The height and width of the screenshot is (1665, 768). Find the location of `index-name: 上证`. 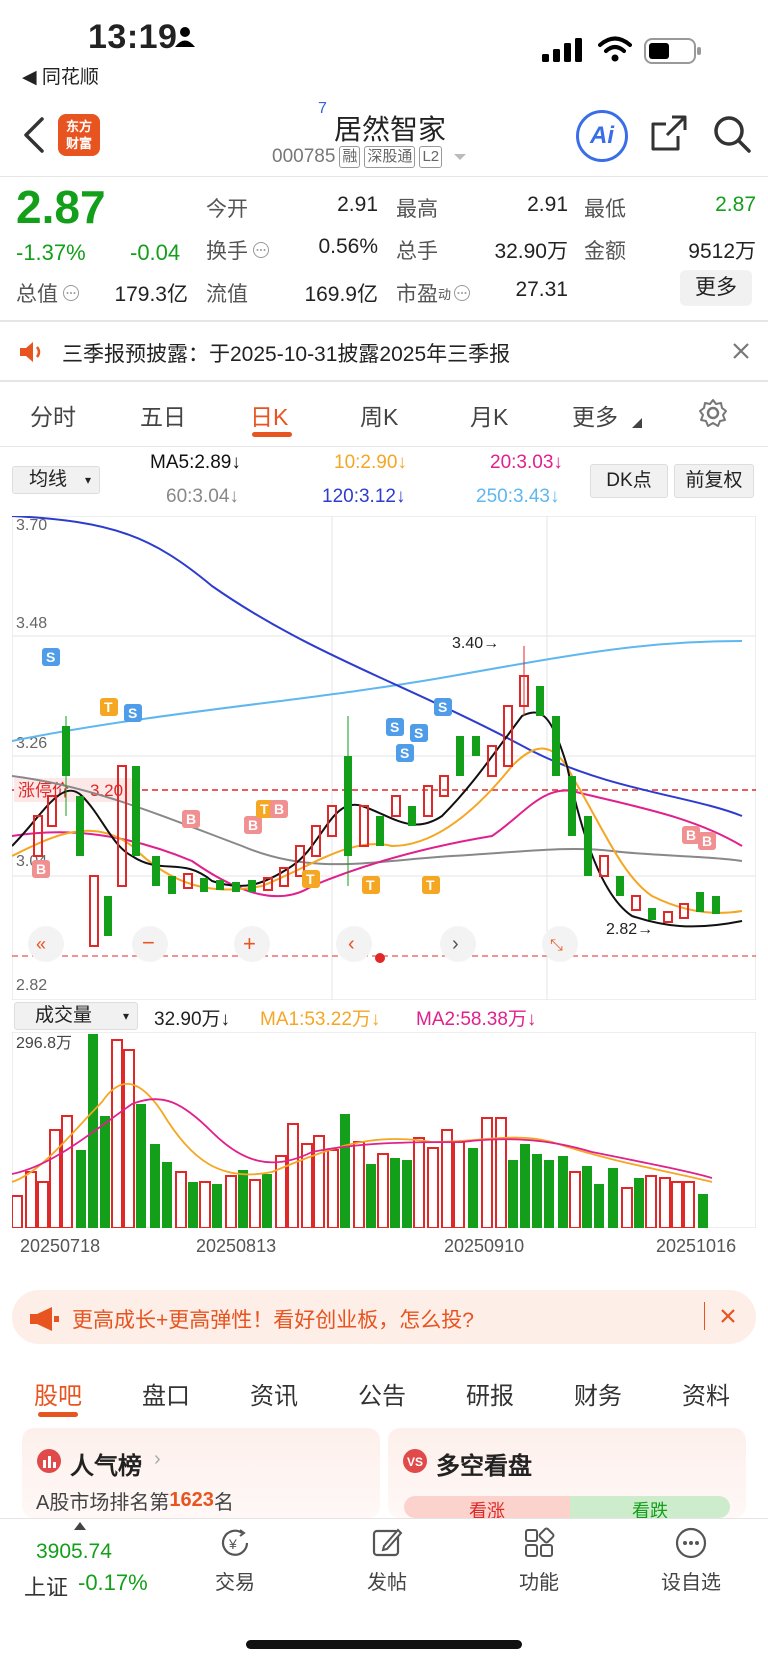

index-name: 上证 is located at coordinates (46, 1587).